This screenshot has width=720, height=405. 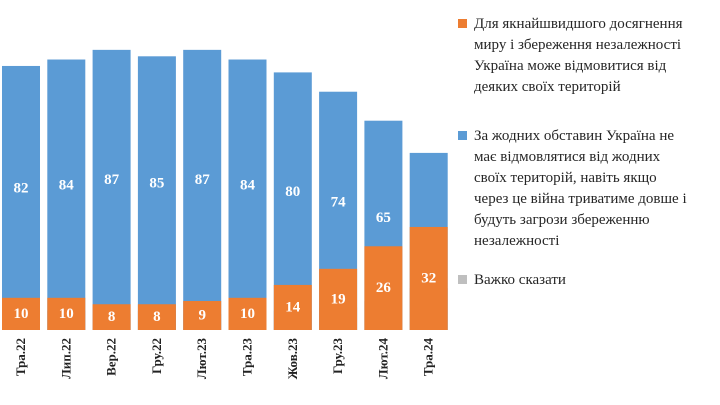 What do you see at coordinates (567, 157) in the screenshot?
I see `legend-line: має відмовлятися від жодних` at bounding box center [567, 157].